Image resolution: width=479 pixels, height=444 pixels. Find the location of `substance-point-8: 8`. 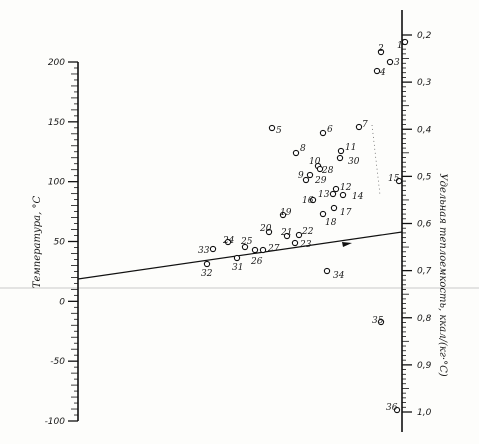

substance-point-8: 8 is located at coordinates (299, 150).